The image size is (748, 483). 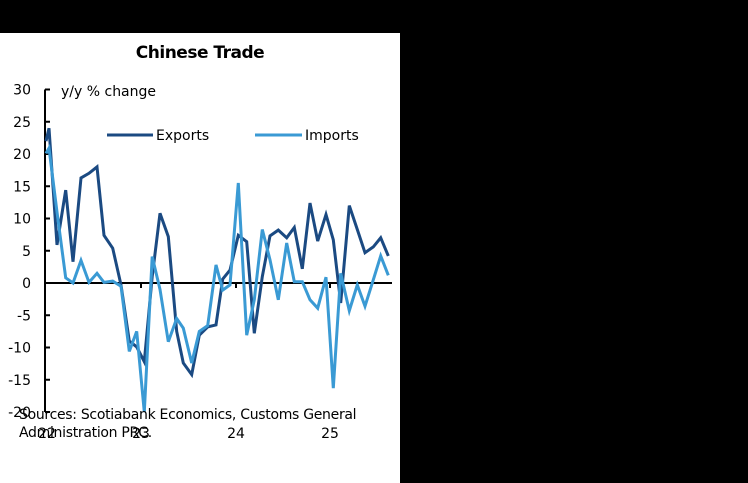 What do you see at coordinates (22, 91) in the screenshot?
I see `y-tick-label: 30` at bounding box center [22, 91].